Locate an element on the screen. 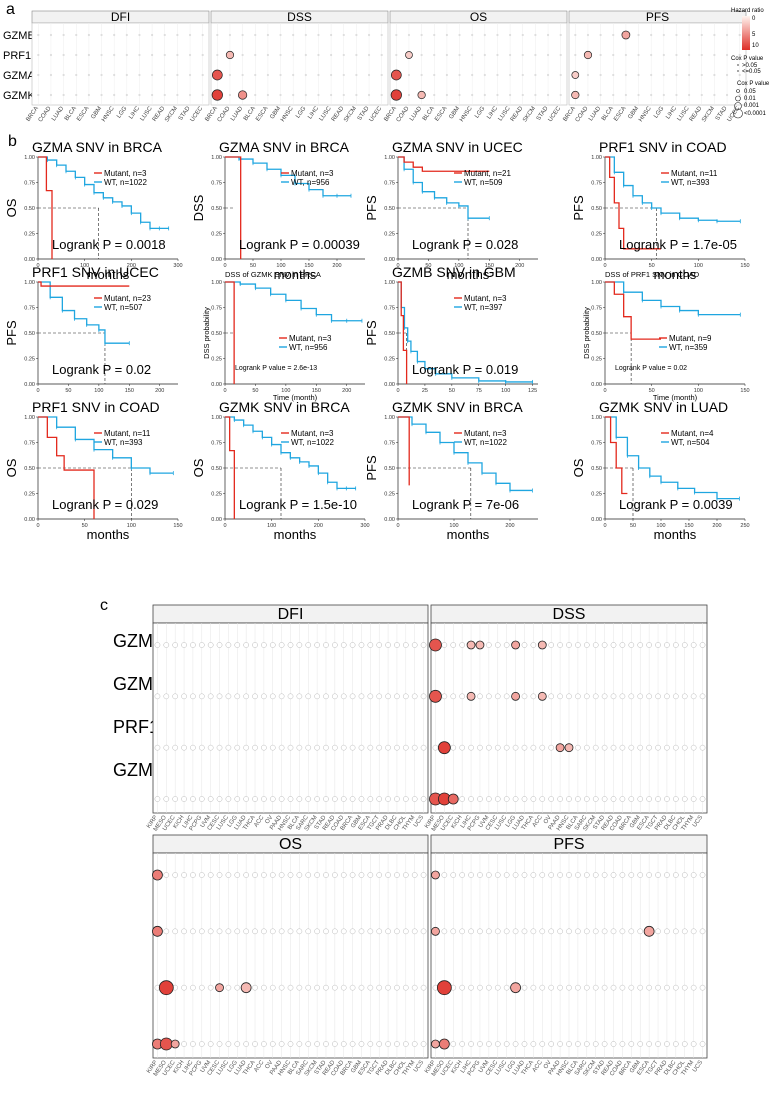 The height and width of the screenshot is (1096, 784). x-tick-label: 100 is located at coordinates (84, 266).